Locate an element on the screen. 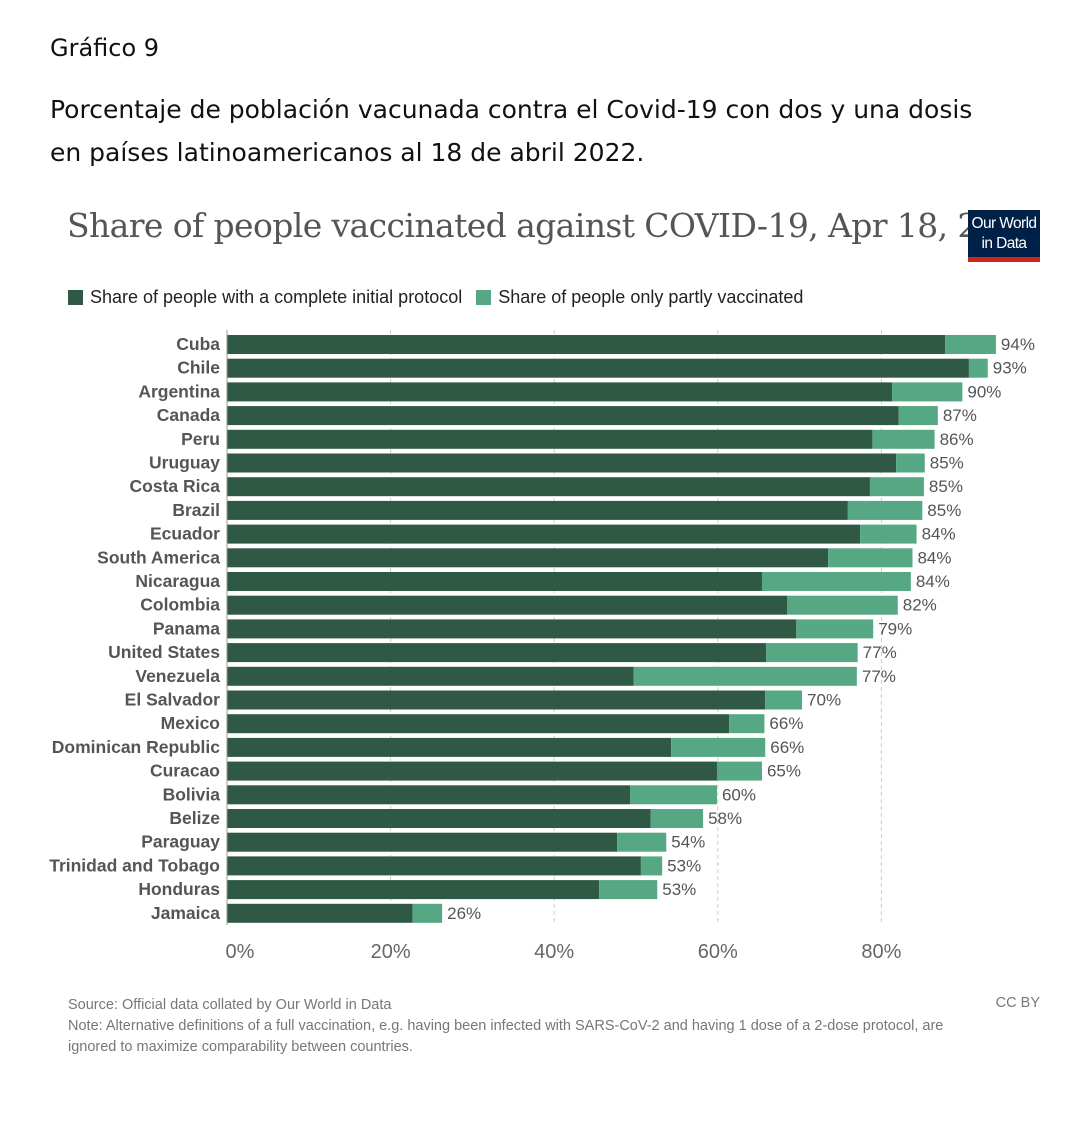 This screenshot has width=1086, height=1148. category-label: United States is located at coordinates (164, 652).